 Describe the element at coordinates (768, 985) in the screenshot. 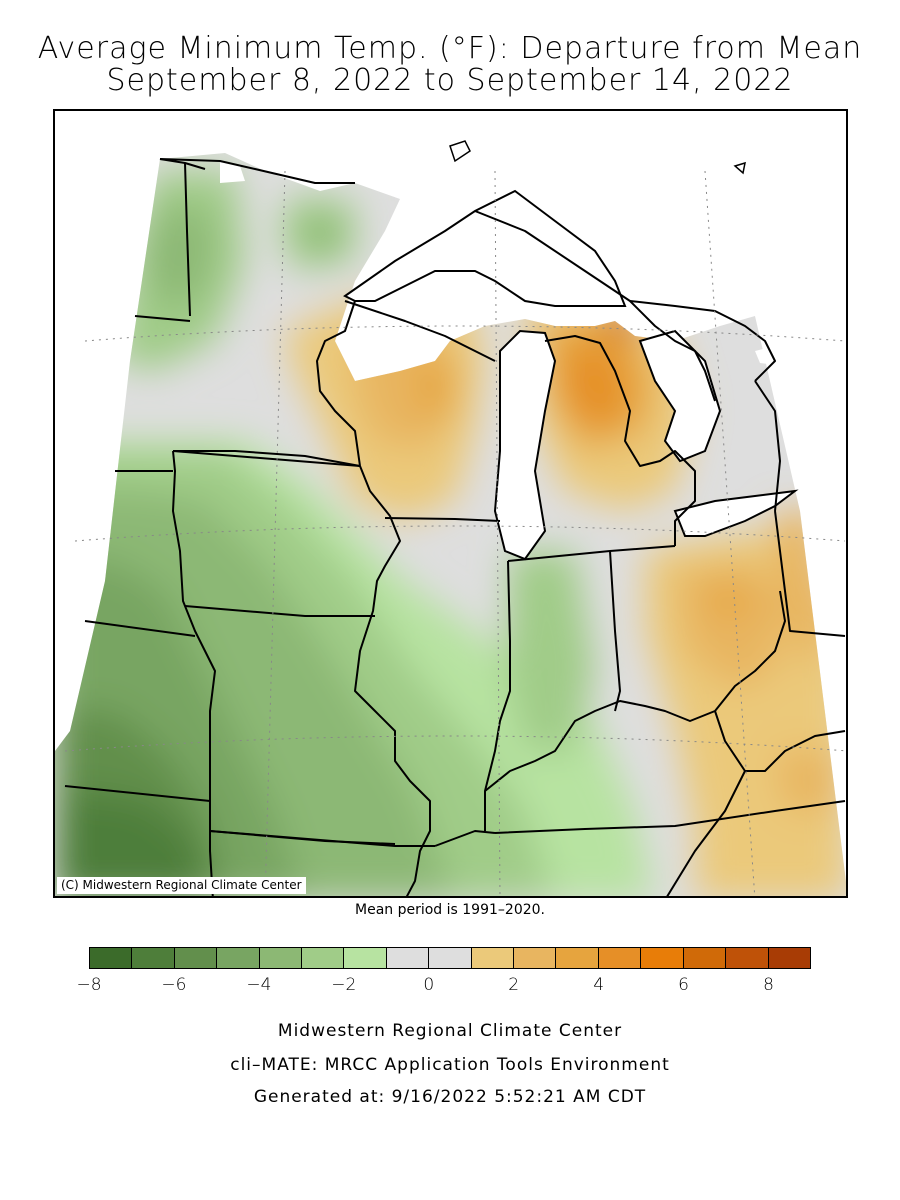

I see `legend-tick-label: 8` at that location.